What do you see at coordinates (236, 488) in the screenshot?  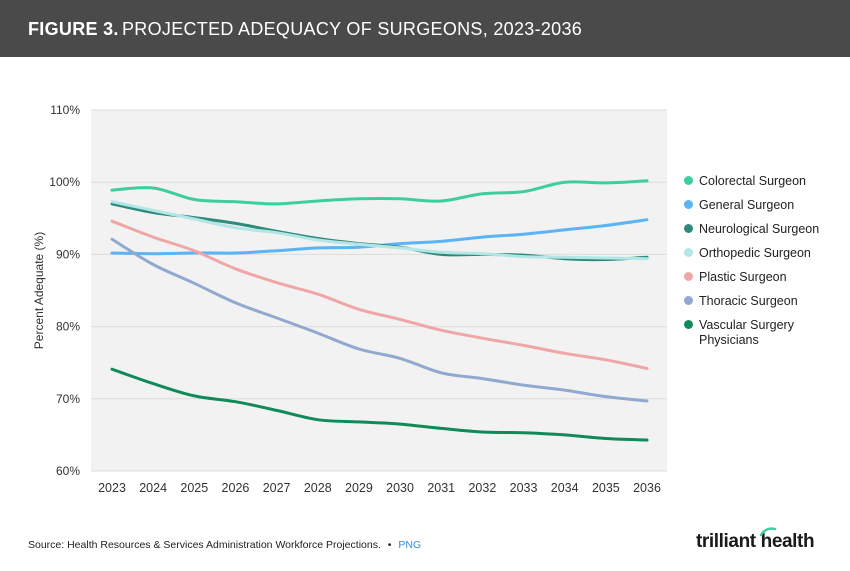 I see `x-tick-label: 2026` at bounding box center [236, 488].